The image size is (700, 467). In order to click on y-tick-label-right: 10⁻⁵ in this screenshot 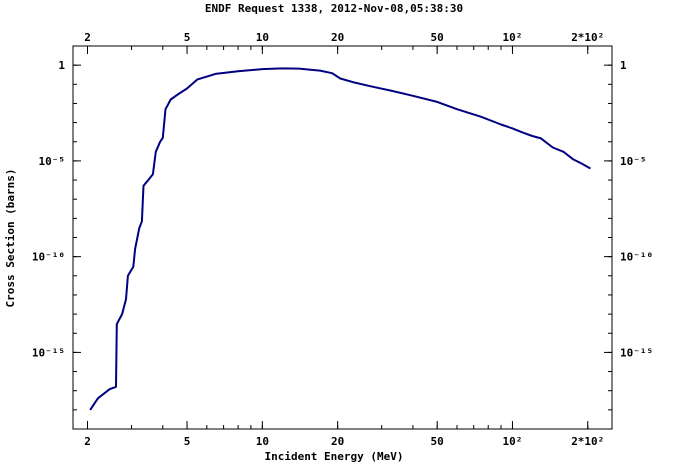, I will do `click(633, 161)`.